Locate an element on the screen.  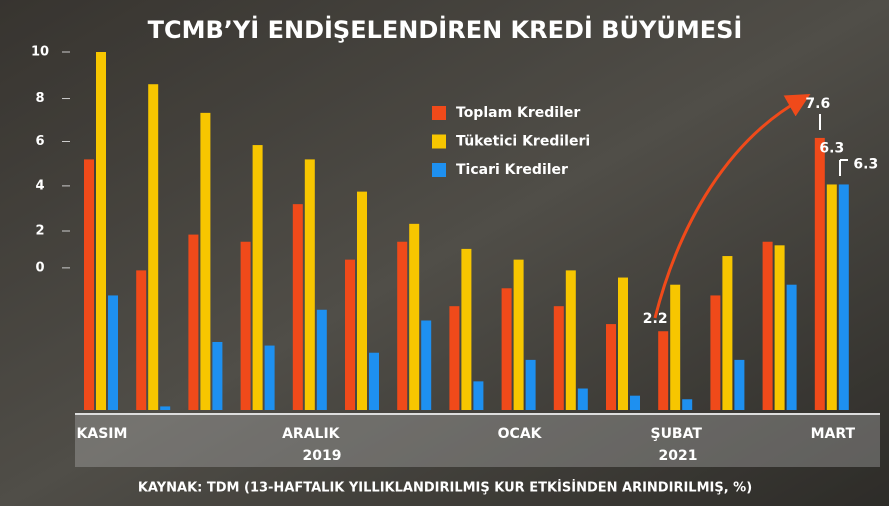
y-tick-label: 6 is located at coordinates (39, 141).